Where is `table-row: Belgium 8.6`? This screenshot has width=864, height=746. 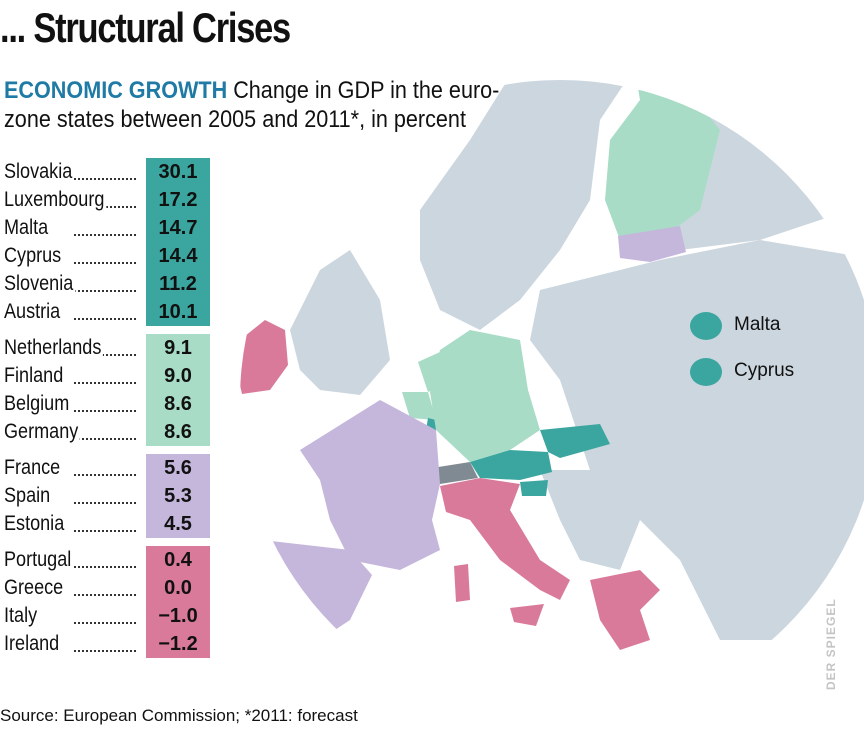
table-row: Belgium 8.6 is located at coordinates (107, 404).